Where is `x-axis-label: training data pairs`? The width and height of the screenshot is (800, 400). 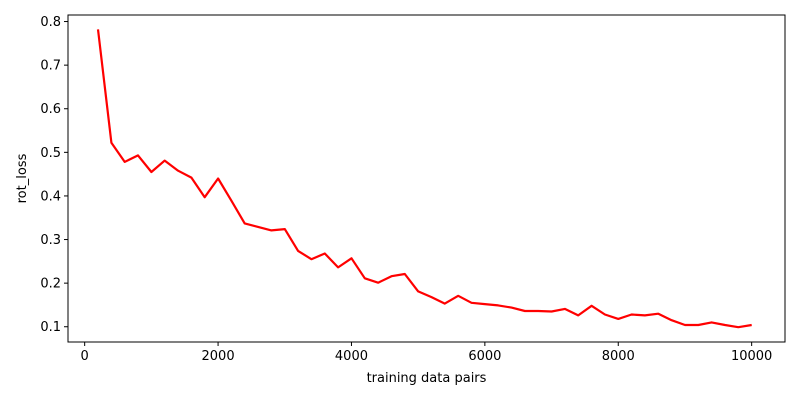 x-axis-label: training data pairs is located at coordinates (427, 378).